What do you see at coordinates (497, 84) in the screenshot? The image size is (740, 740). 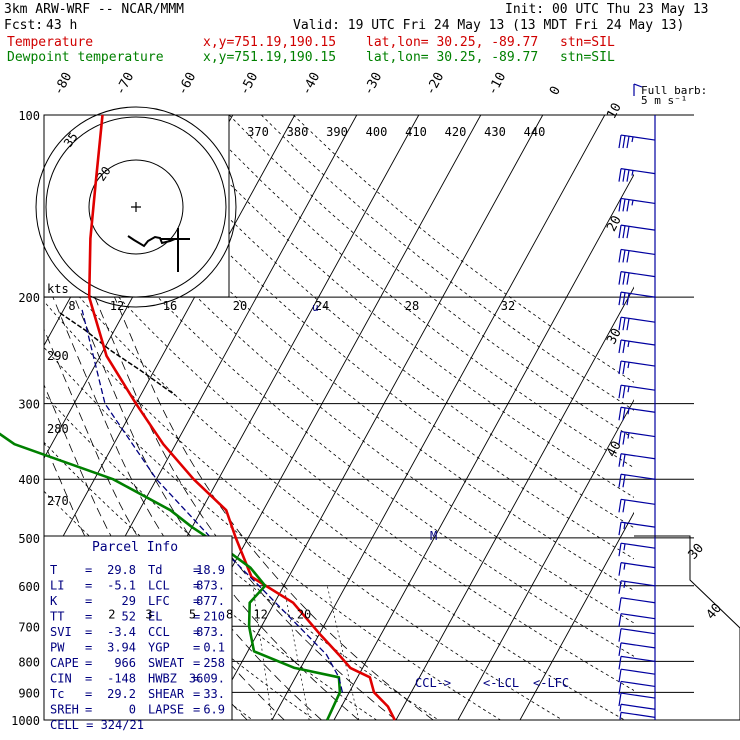 I see `isotherm-label: -10` at bounding box center [497, 84].